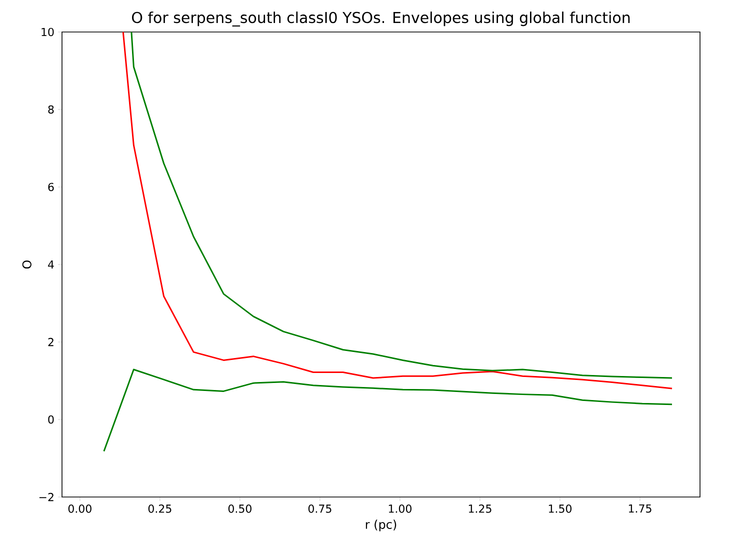 The image size is (741, 556). I want to click on x-tick-label: 0.00, so click(80, 508).